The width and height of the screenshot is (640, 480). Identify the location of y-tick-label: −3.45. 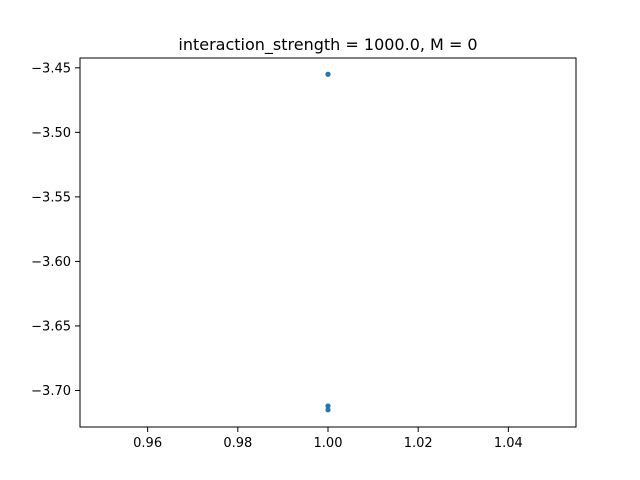
(51, 68).